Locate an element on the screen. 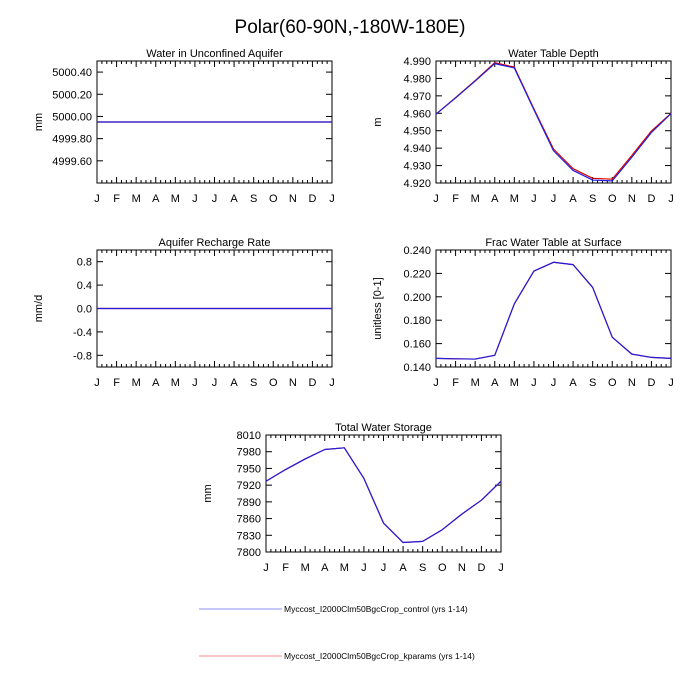 Image resolution: width=700 pixels, height=700 pixels. y-tick-label: 0.8 is located at coordinates (84, 263).